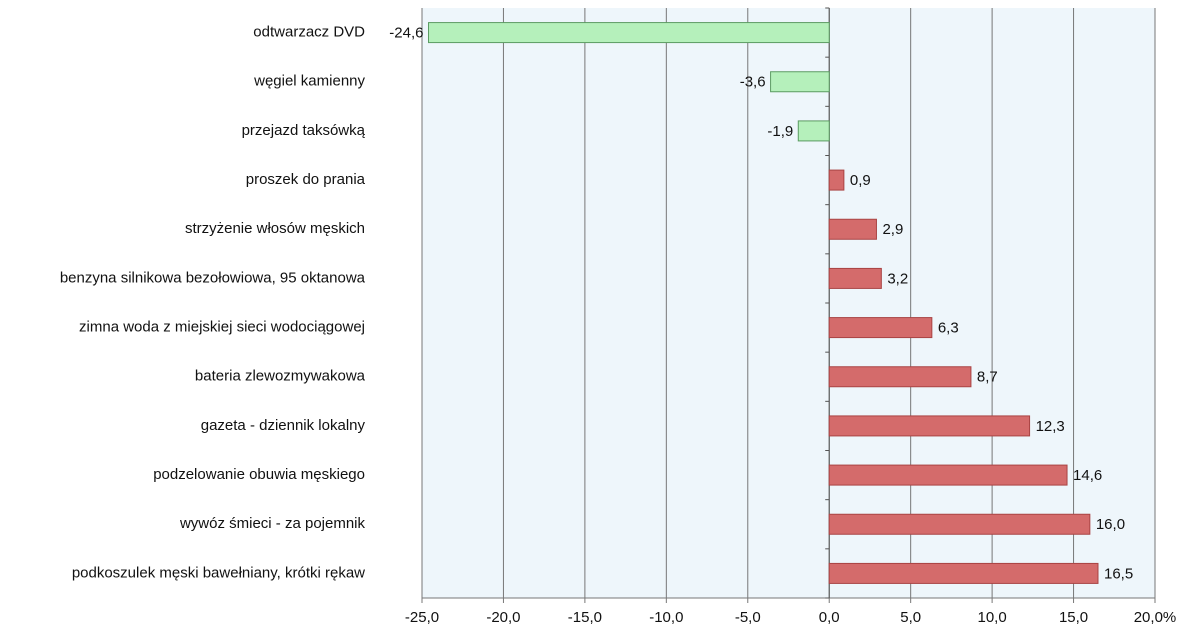  Describe the element at coordinates (306, 179) in the screenshot. I see `y-tick-label: proszek do prania` at that location.